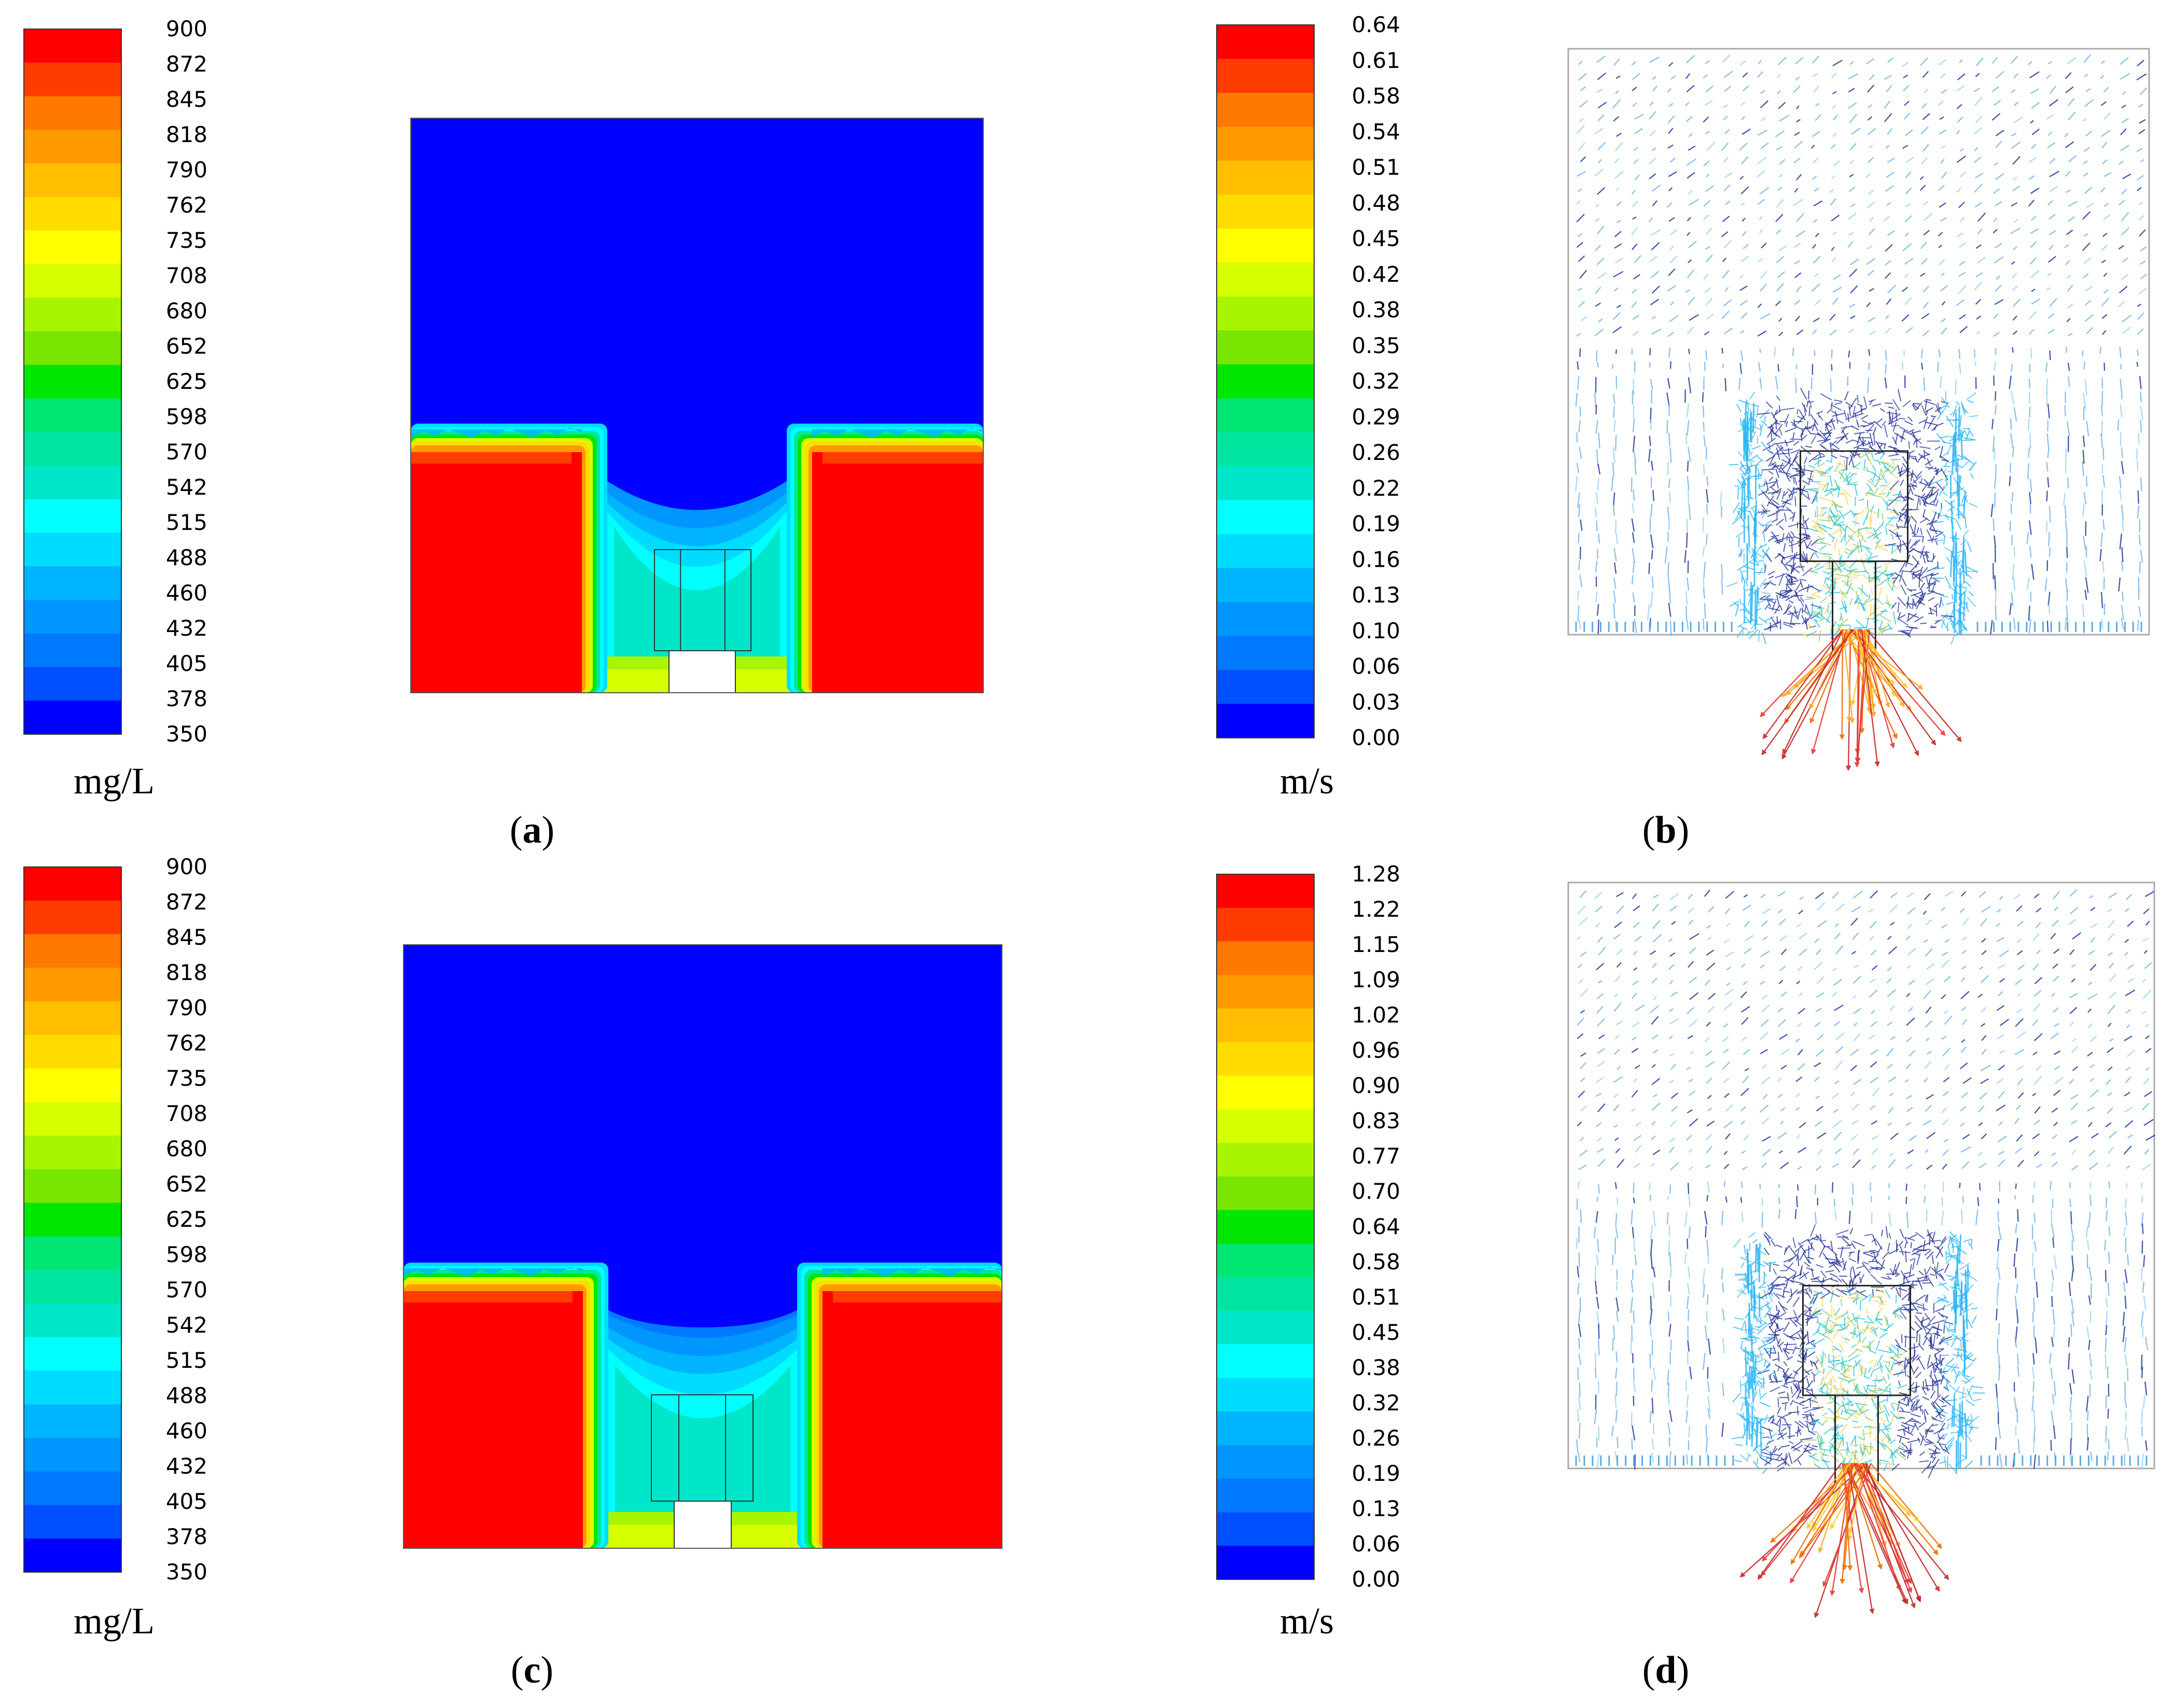 The height and width of the screenshot is (1708, 2174). What do you see at coordinates (1376, 1367) in the screenshot?
I see `colorbar-tick-label: 0.38` at bounding box center [1376, 1367].